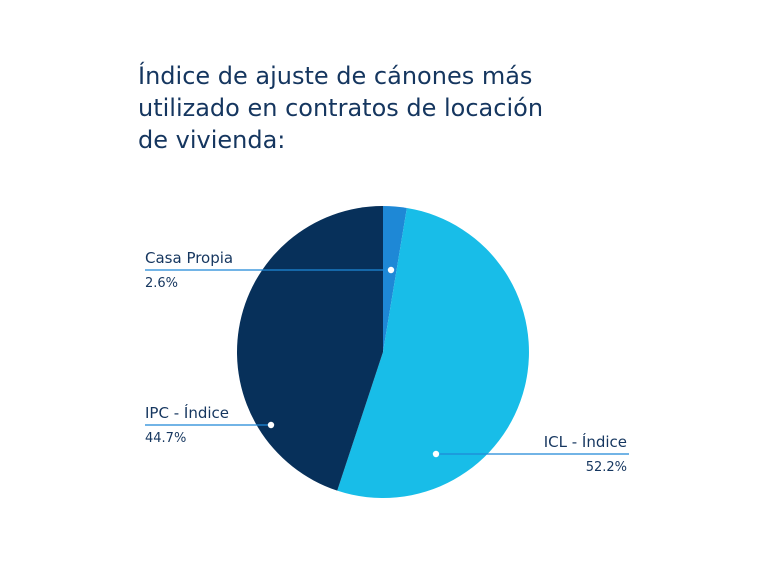  What do you see at coordinates (161, 283) in the screenshot?
I see `slice-value-casa-propia: 2.6%` at bounding box center [161, 283].